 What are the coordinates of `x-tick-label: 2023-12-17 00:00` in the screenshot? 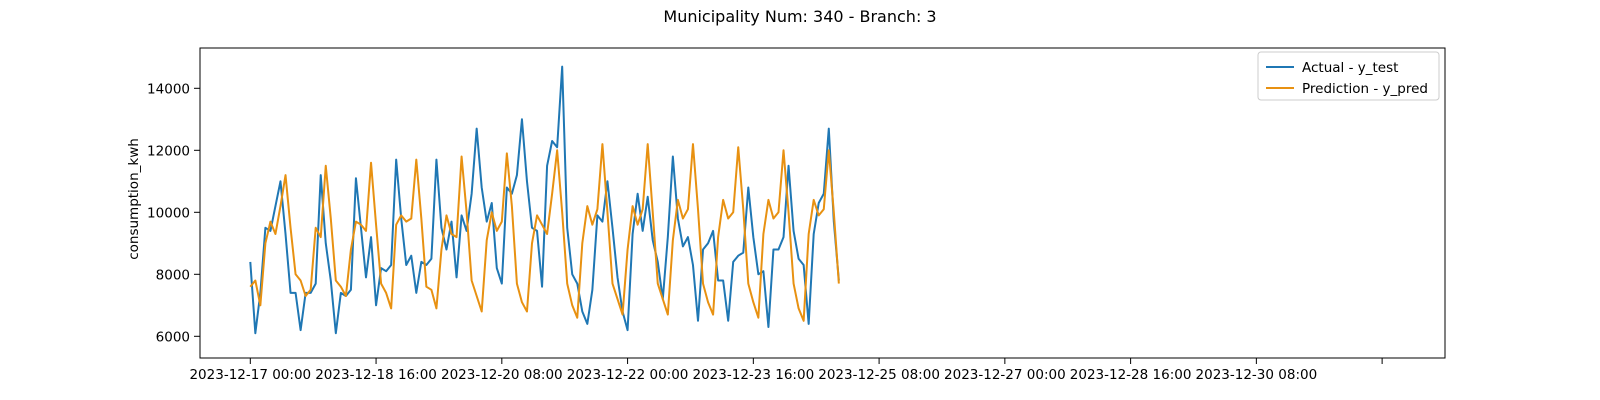 It's located at (250, 375).